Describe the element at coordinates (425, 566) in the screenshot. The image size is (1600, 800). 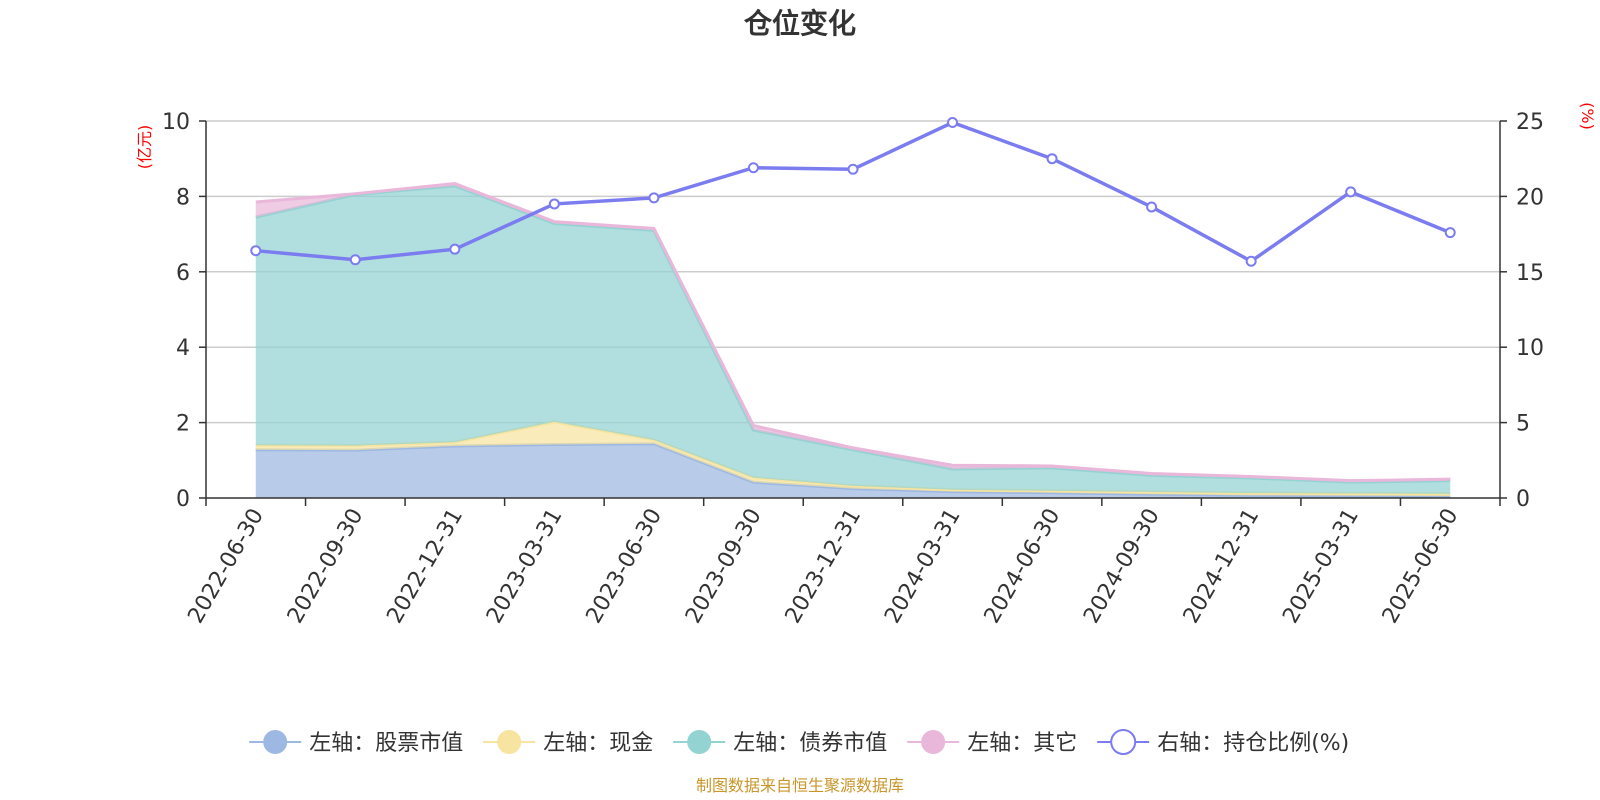
I see `x-tick-label: 2022-12-31` at that location.